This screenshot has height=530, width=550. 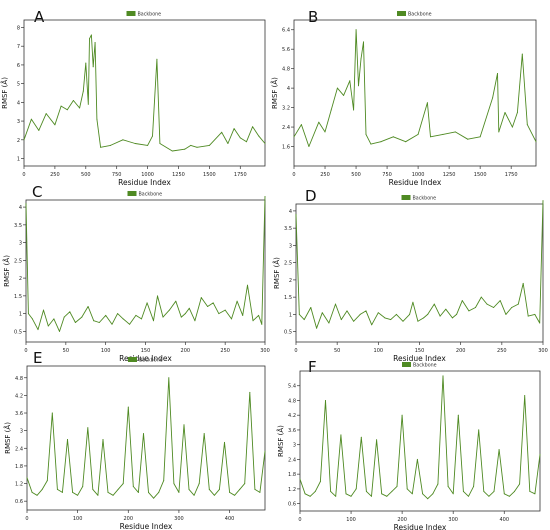 I want to click on y-tick-label: 1.8, so click(x=292, y=475).